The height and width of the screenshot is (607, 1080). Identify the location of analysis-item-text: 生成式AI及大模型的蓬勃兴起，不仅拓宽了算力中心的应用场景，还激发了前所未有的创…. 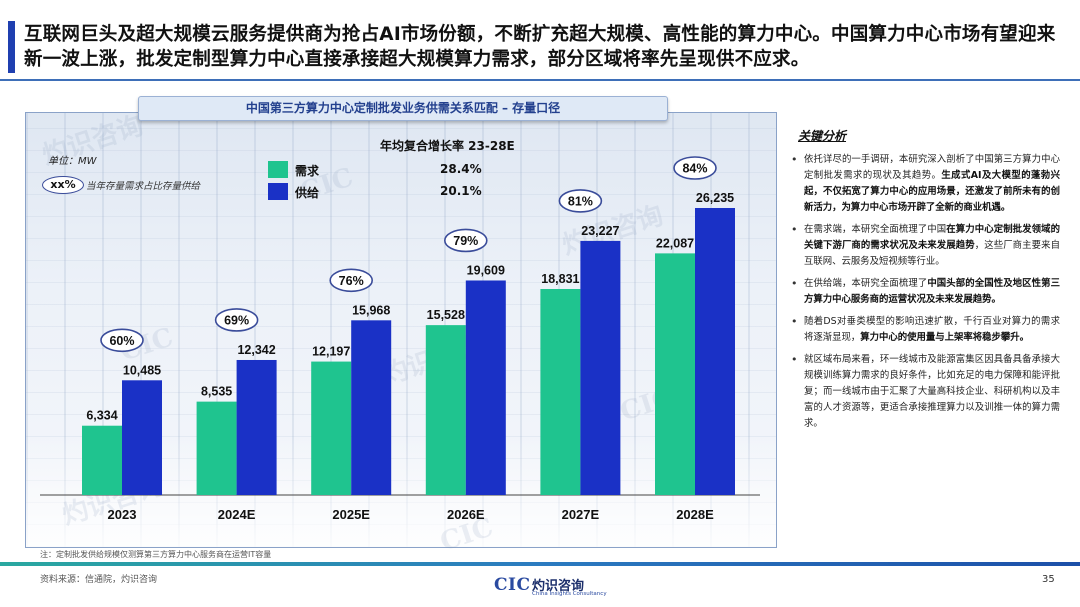
(932, 191).